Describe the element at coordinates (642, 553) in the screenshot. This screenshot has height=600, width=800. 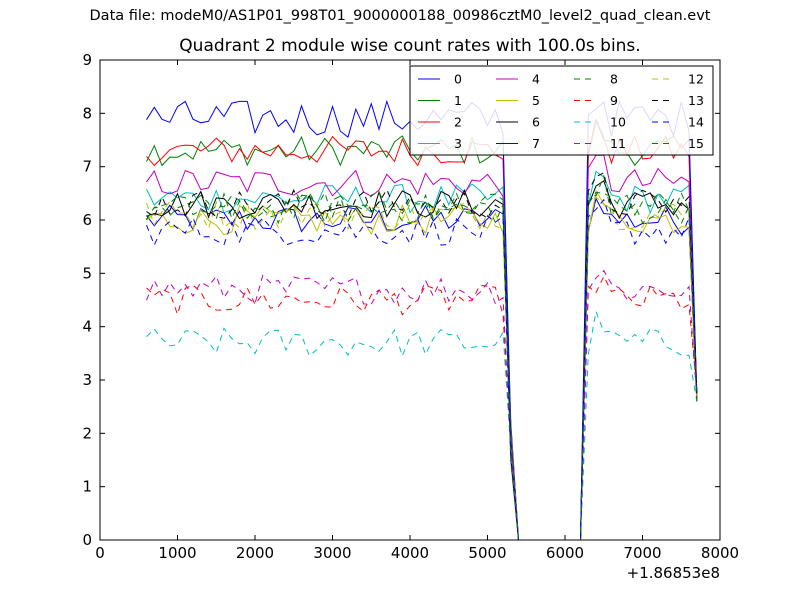
I see `x-tick-label: 7000` at that location.